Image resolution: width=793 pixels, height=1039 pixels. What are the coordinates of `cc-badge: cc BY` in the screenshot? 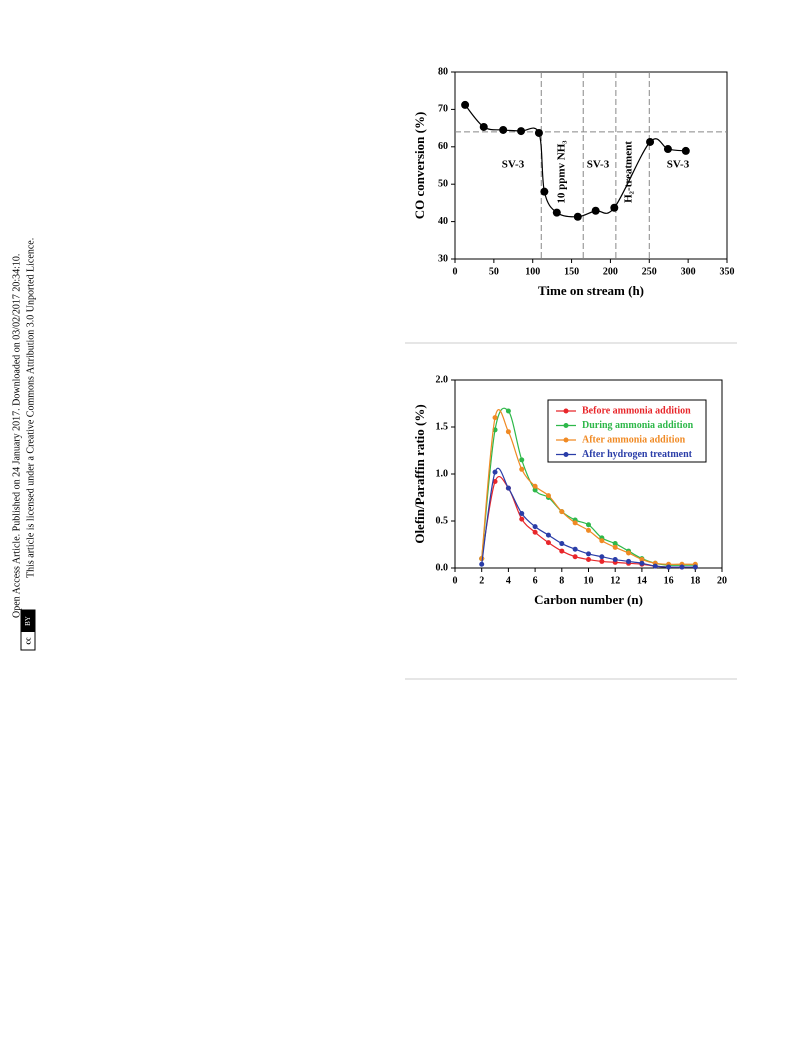 It's located at (28, 630).